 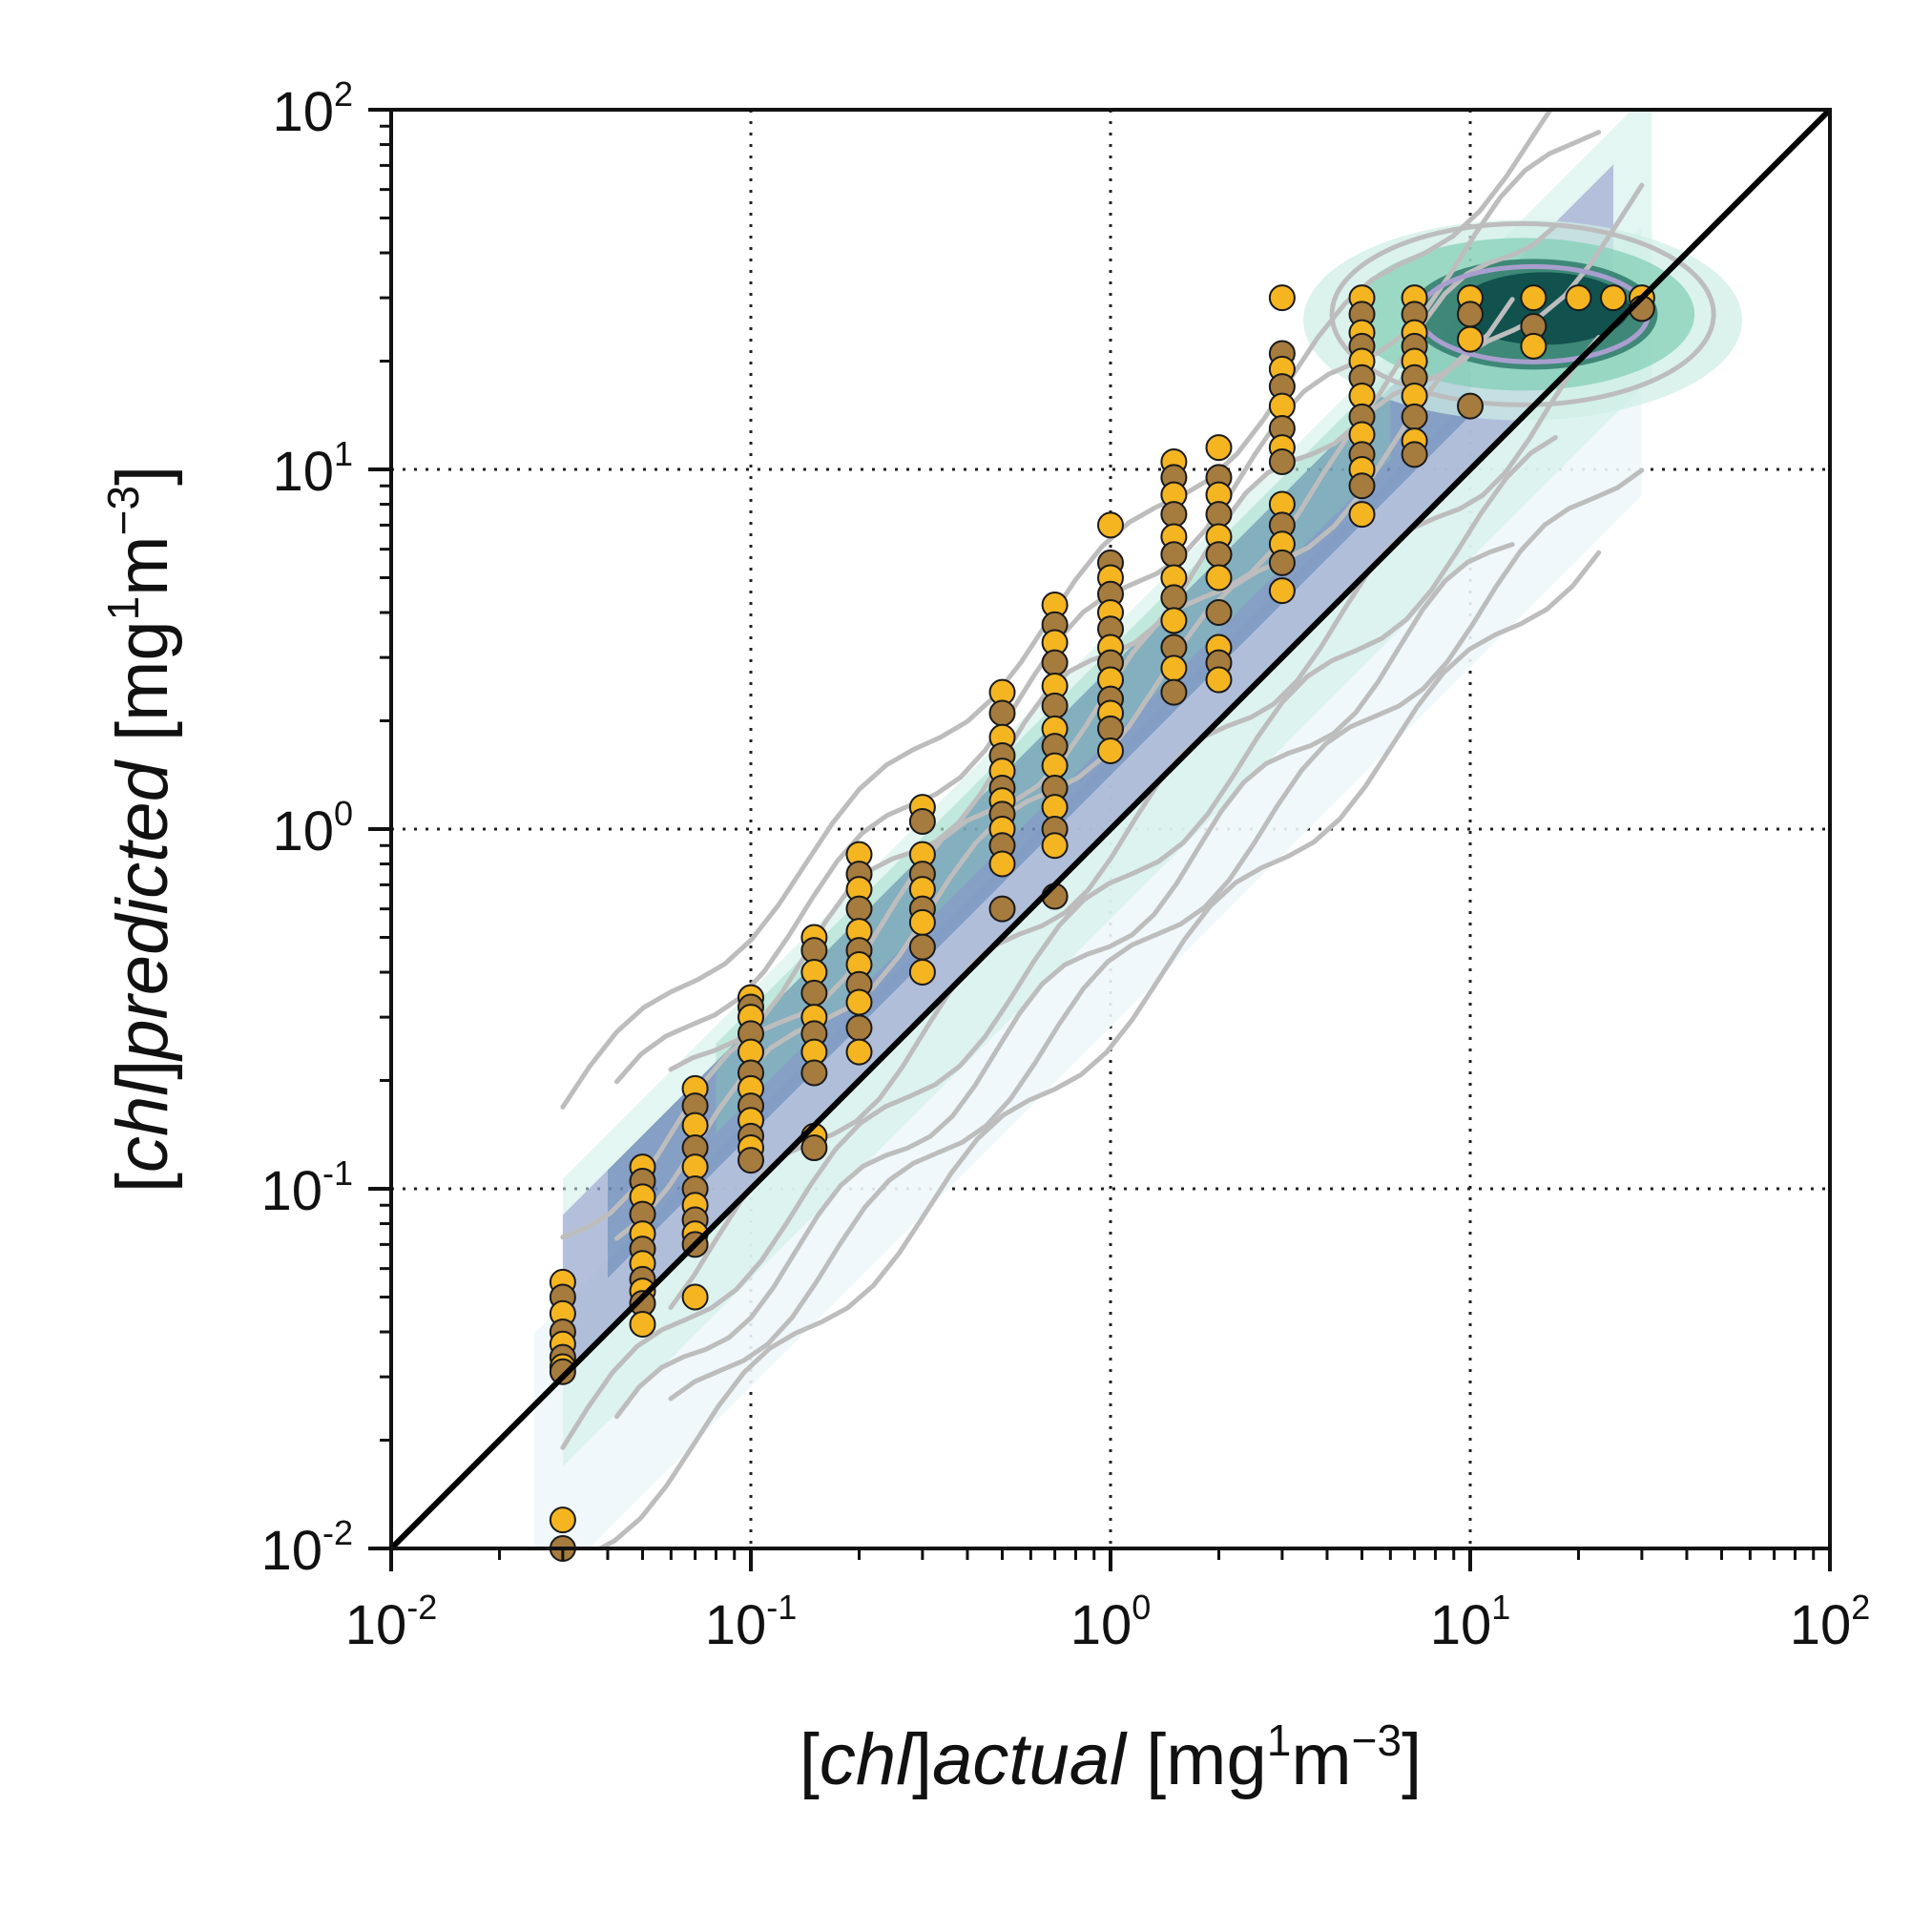 I want to click on x-tick-label: 10², so click(x=1830, y=1622).